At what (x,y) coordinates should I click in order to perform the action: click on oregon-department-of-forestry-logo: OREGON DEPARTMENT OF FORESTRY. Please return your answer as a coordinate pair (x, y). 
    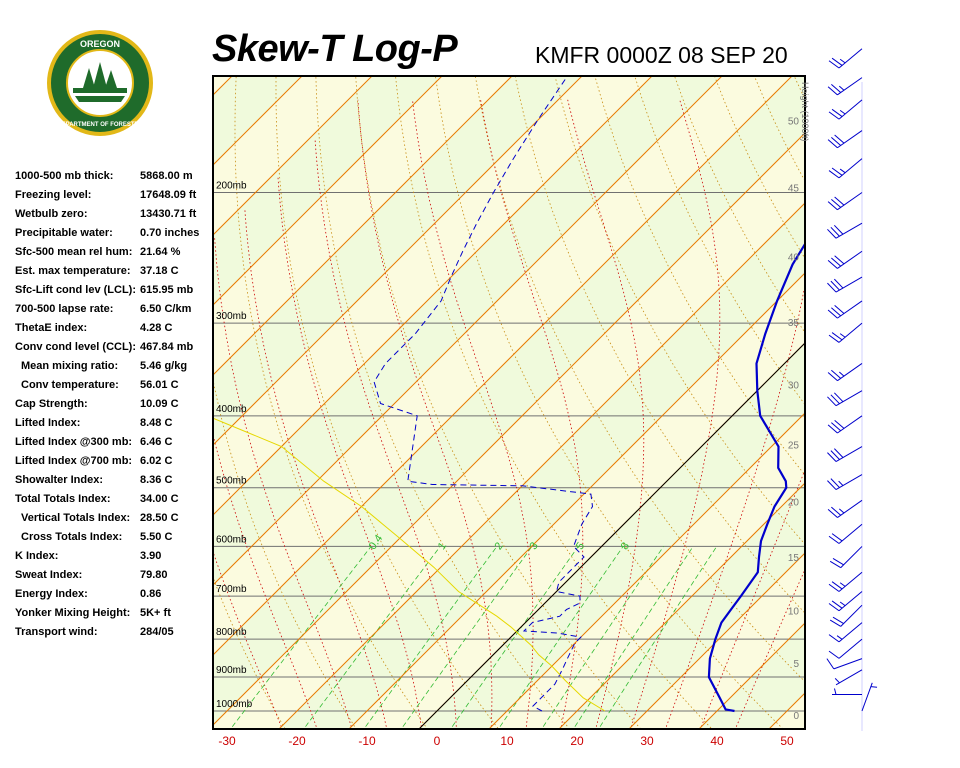
    Looking at the image, I should click on (100, 83).